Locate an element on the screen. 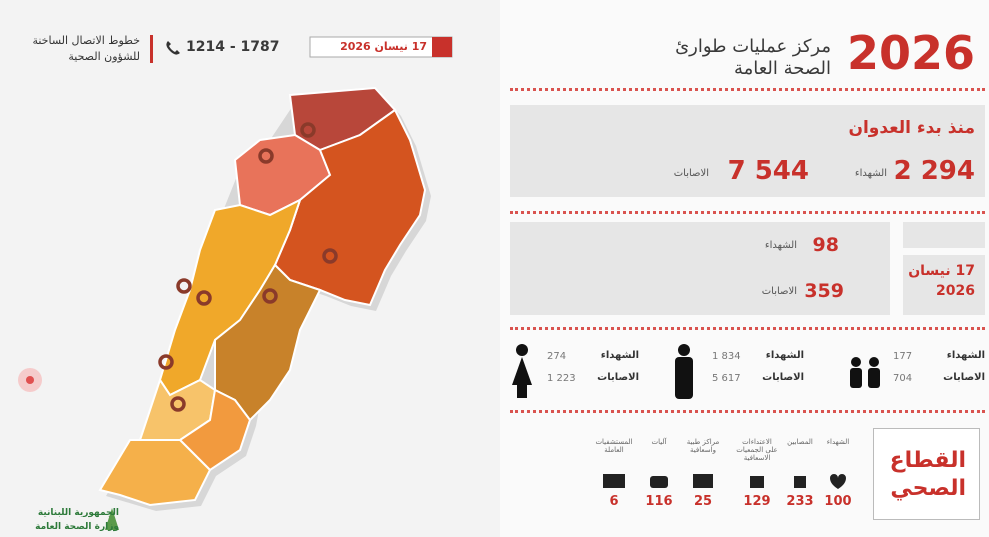  daily-box is located at coordinates (700, 268).